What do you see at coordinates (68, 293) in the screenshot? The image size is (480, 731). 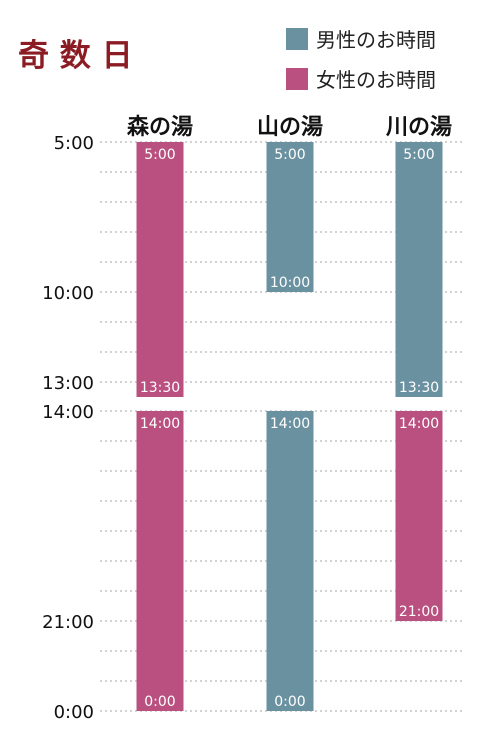 I see `y-tick-label: 10:00` at bounding box center [68, 293].